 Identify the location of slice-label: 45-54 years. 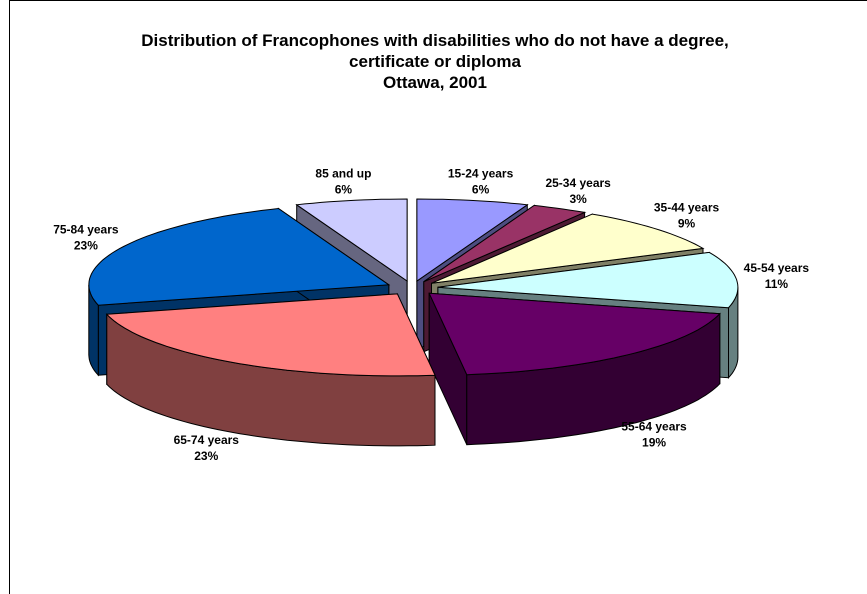
(777, 268).